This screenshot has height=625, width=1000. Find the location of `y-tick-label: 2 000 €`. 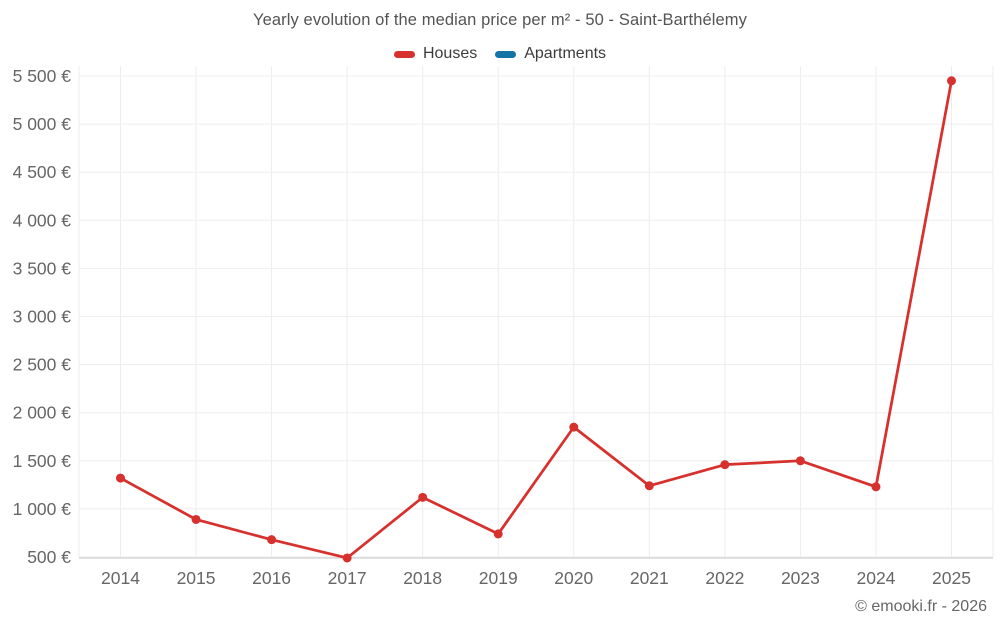

y-tick-label: 2 000 € is located at coordinates (42, 413).